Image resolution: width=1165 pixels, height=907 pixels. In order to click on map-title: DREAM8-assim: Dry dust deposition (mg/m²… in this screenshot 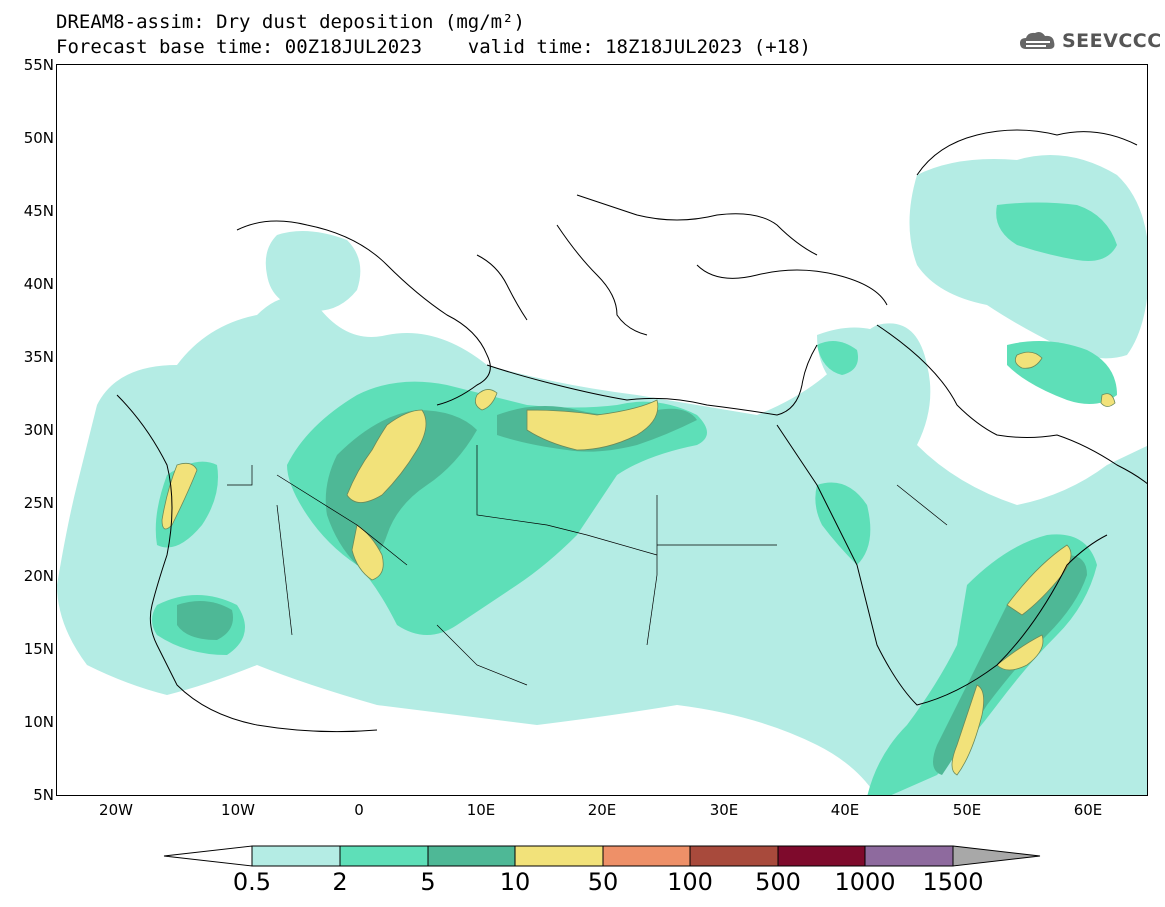, I will do `click(290, 22)`.